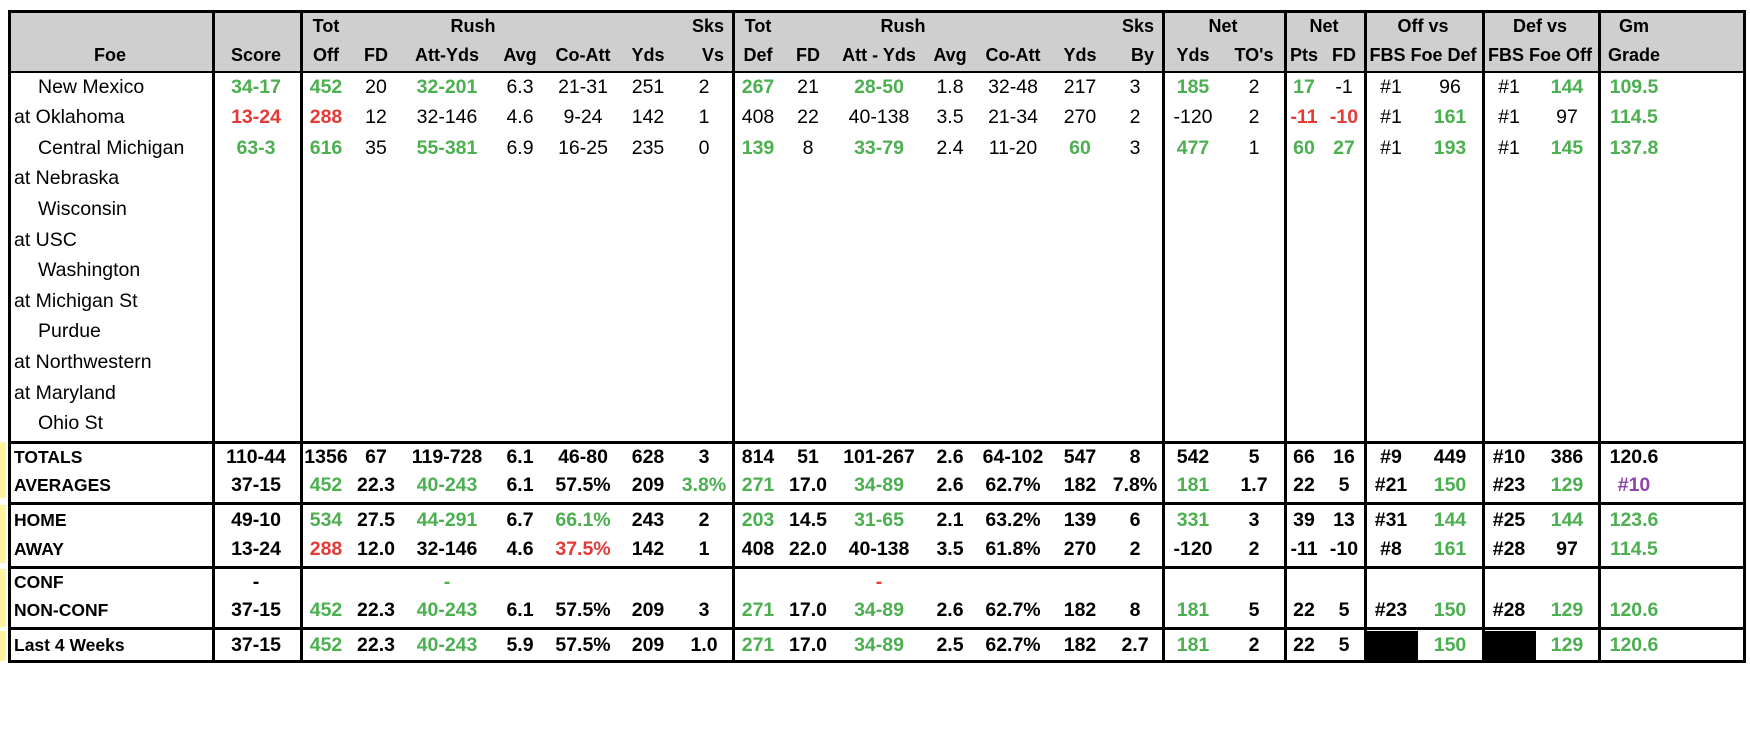  What do you see at coordinates (879, 55) in the screenshot?
I see `header-att-yds-def: Att - Yds` at bounding box center [879, 55].